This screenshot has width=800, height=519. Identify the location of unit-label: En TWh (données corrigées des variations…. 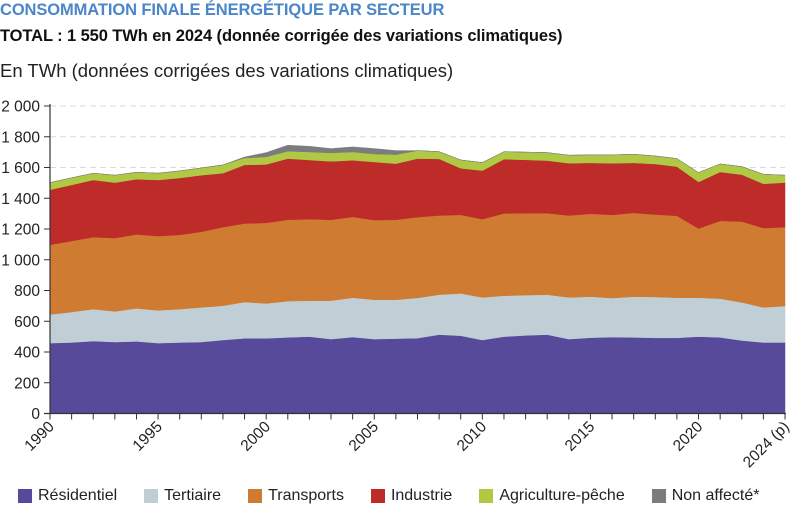
(227, 70).